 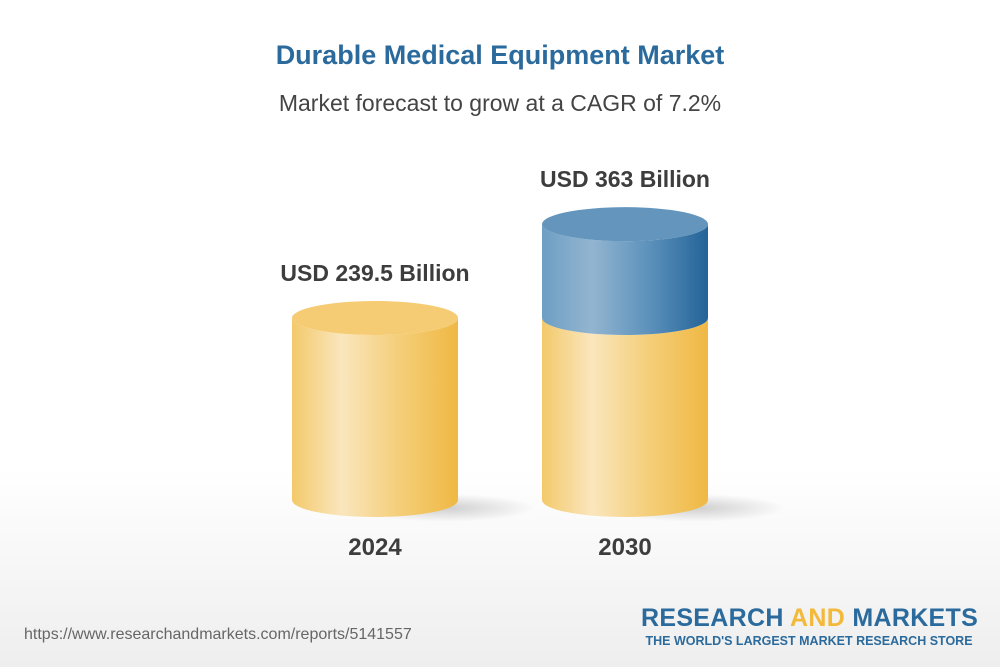 What do you see at coordinates (375, 547) in the screenshot?
I see `category-label: 2024` at bounding box center [375, 547].